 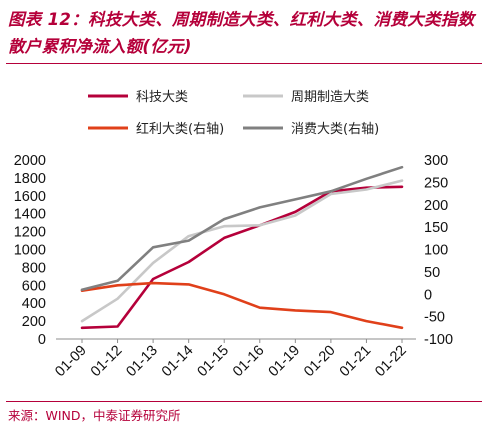 What do you see at coordinates (94, 415) in the screenshot?
I see `source-note: 来源：WIND，中泰证券研究所` at bounding box center [94, 415].